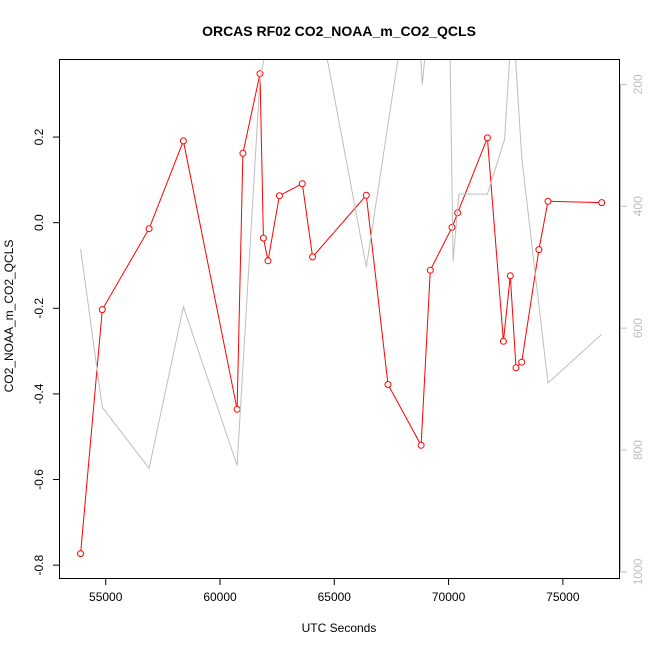 The image size is (650, 650). What do you see at coordinates (449, 597) in the screenshot?
I see `x-tick-label-3: 70000` at bounding box center [449, 597].